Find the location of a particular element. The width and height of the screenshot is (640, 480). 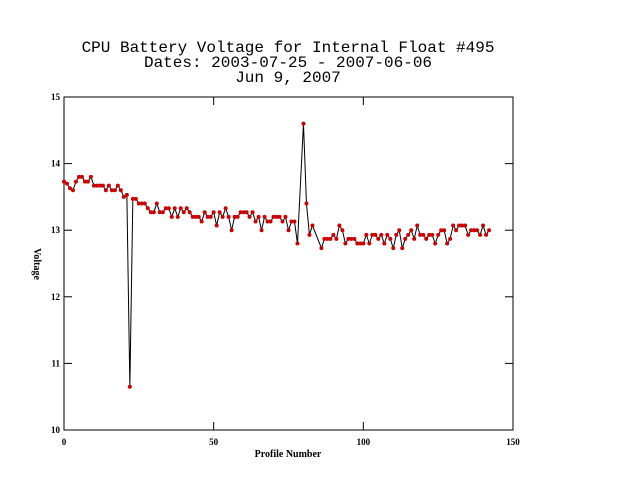

chart-subtitle: Dates: 2003-07-25 - 2007-06-06 is located at coordinates (288, 63).